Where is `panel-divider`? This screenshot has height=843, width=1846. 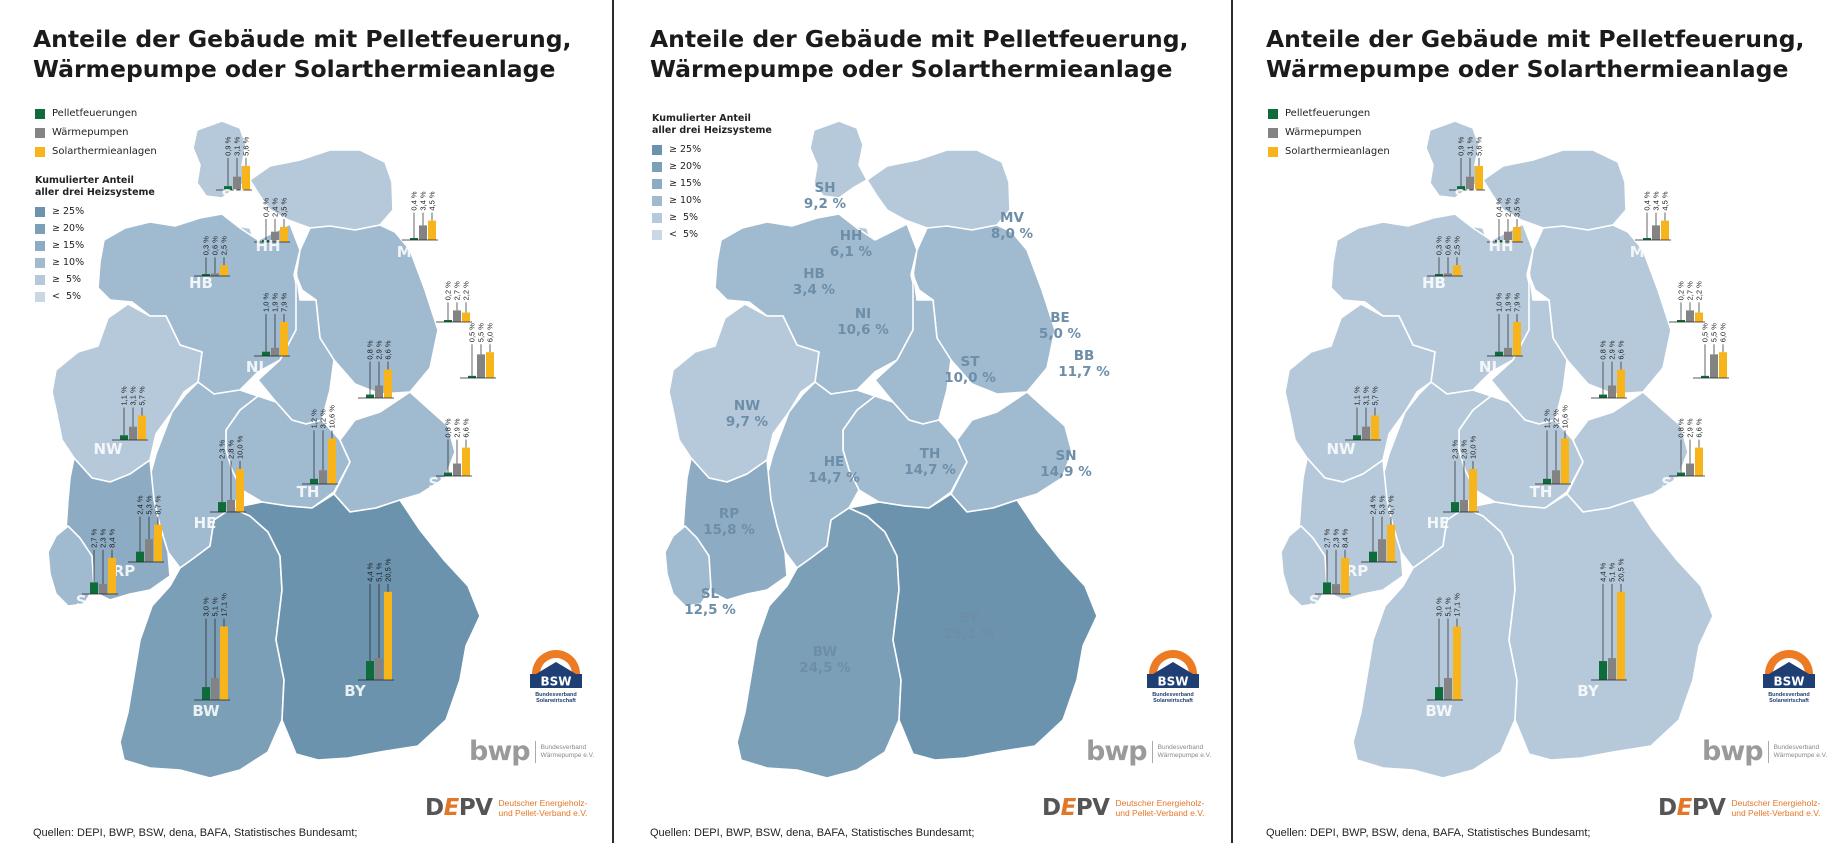 panel-divider is located at coordinates (1232, 421).